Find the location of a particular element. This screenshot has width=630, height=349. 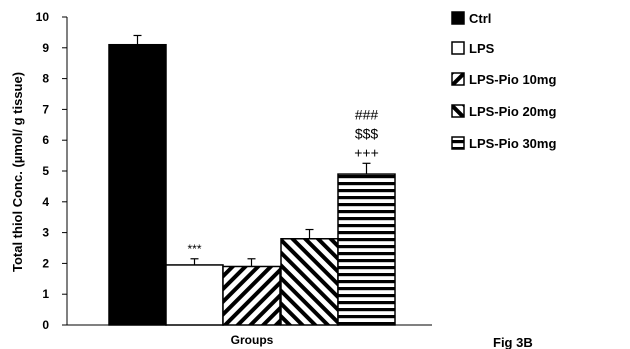

y-tick-label: 6 is located at coordinates (45, 140).